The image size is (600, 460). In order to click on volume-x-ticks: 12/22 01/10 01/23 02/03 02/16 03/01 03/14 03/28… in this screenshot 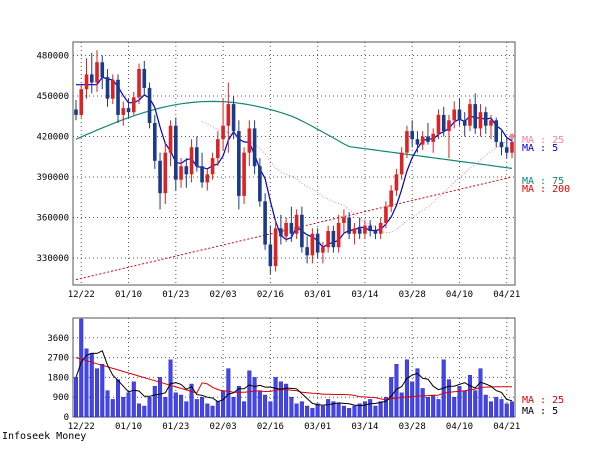, I will do `click(294, 427)`.